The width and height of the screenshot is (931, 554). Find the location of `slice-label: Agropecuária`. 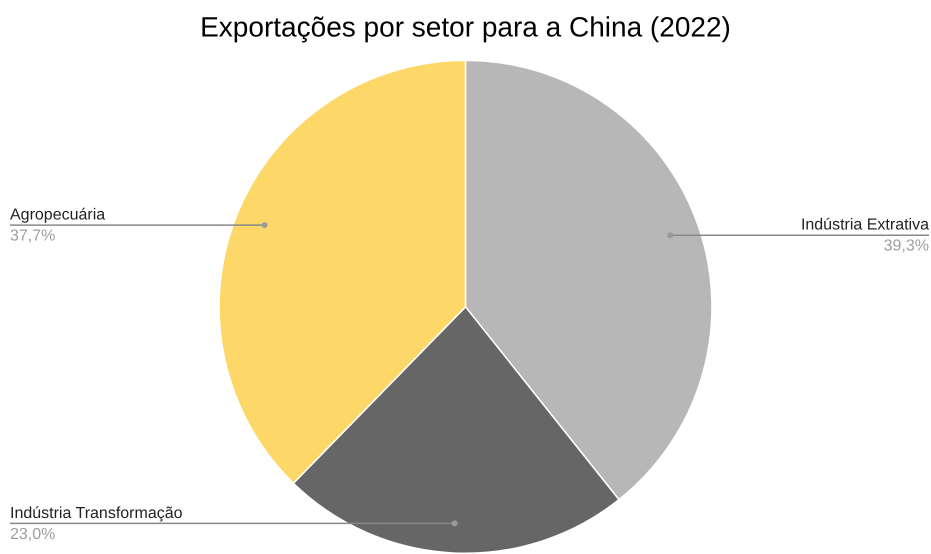

slice-label: Agropecuária is located at coordinates (58, 215).